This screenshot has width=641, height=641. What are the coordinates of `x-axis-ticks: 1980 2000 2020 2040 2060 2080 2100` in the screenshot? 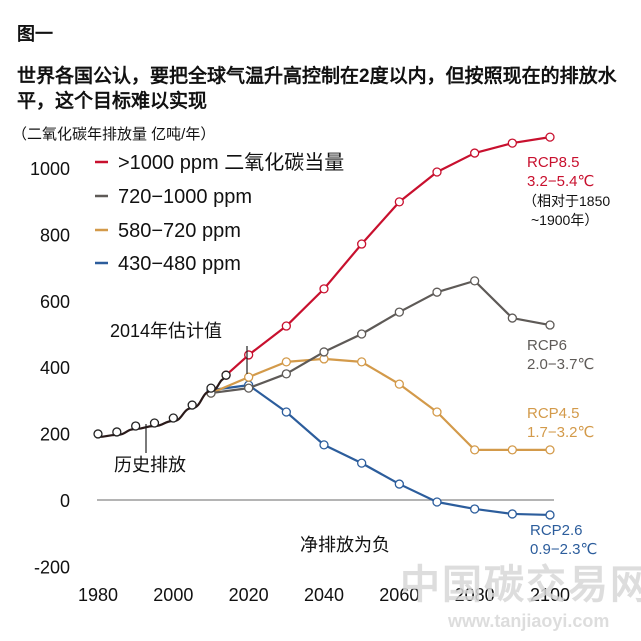 It's located at (324, 595).